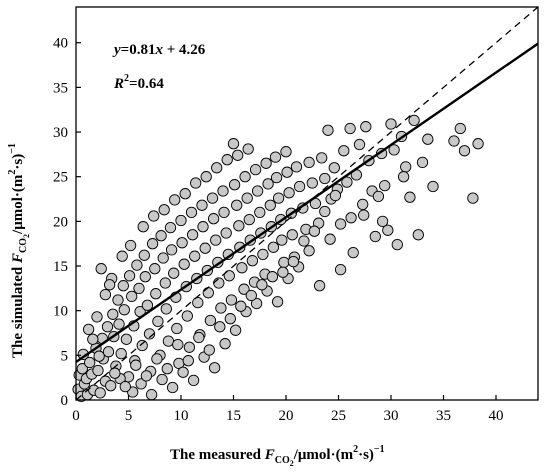  What do you see at coordinates (181, 416) in the screenshot?
I see `x-tick-label-10: 10` at bounding box center [181, 416].